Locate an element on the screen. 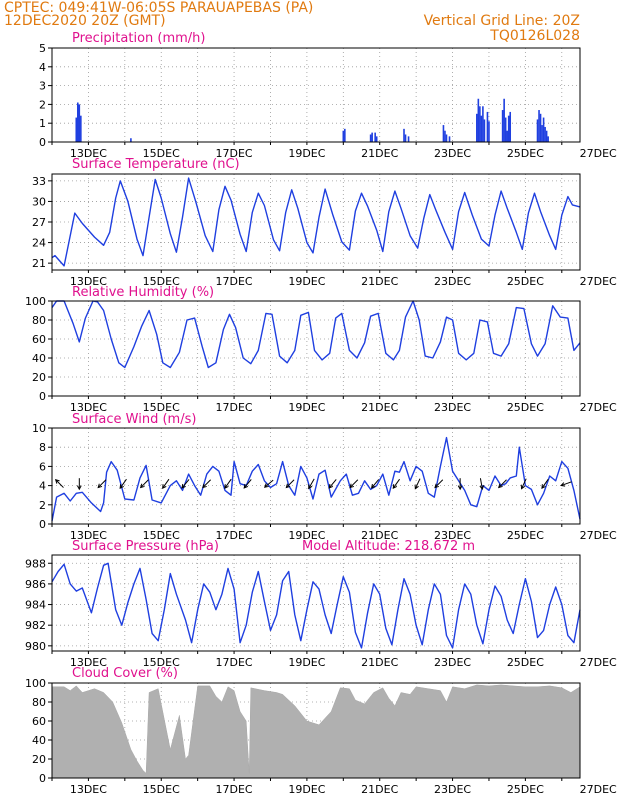 The height and width of the screenshot is (800, 618). precipitation-ytick-label: 4 is located at coordinates (42, 67).